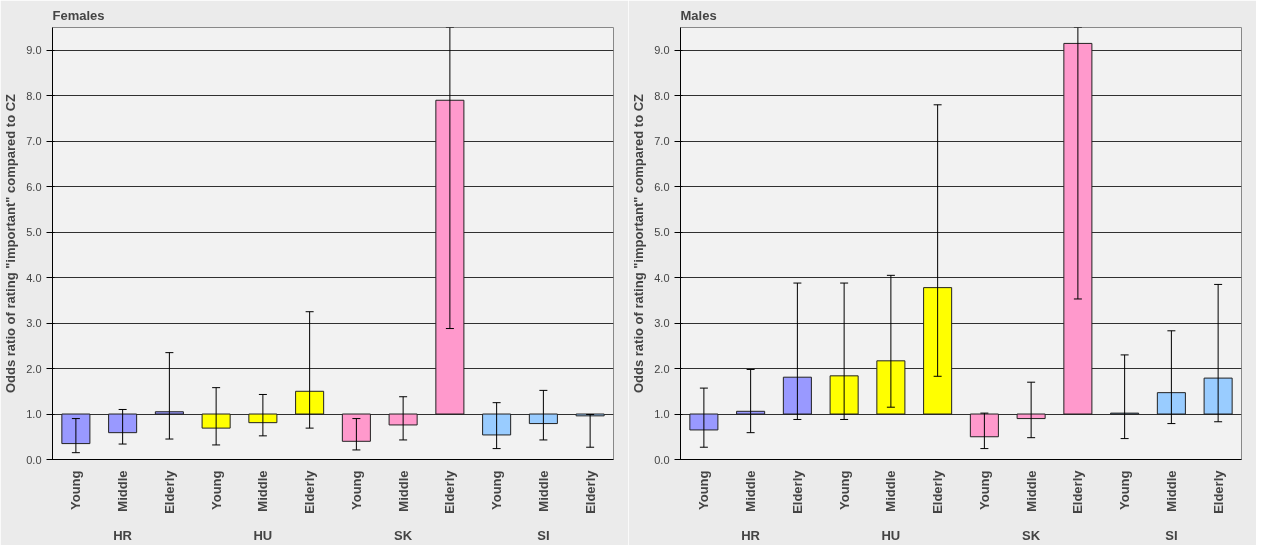 The height and width of the screenshot is (548, 1264). Describe the element at coordinates (78, 15) in the screenshot. I see `chart-title: Females` at that location.